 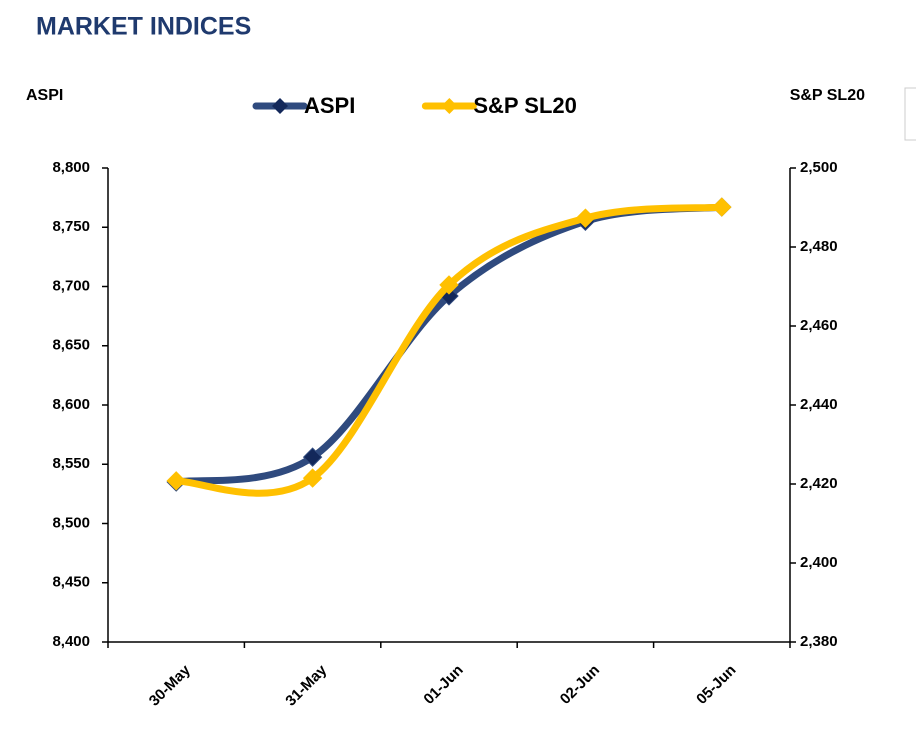 What do you see at coordinates (170, 685) in the screenshot?
I see `x-tick-label: 30-May` at bounding box center [170, 685].